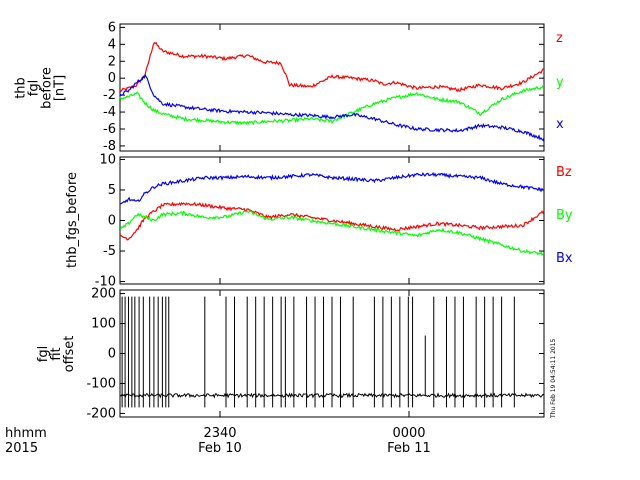  I want to click on time-axis-label-year: 2015, so click(21, 448).